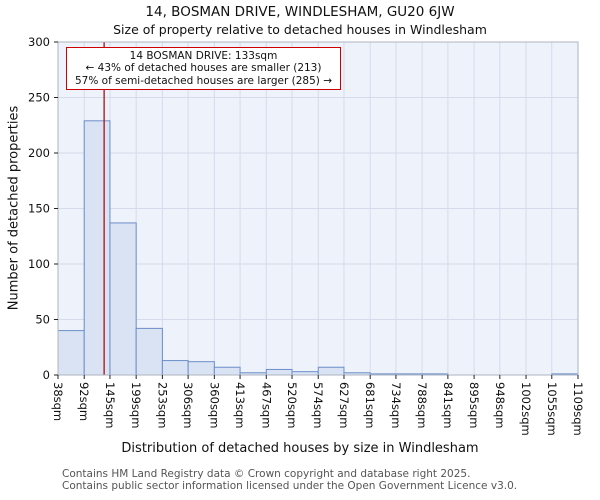  I want to click on svg-text: 150, so click(39, 209).